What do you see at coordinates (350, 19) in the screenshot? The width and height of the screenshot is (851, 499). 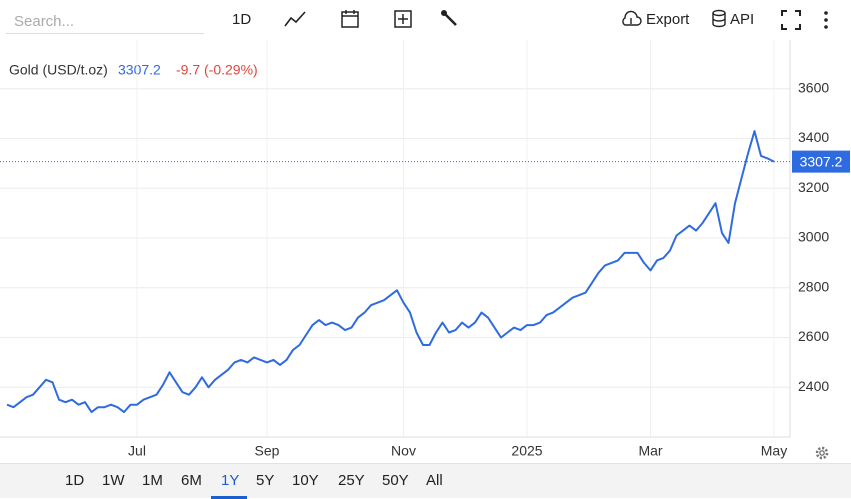 I see `calendar-icon` at bounding box center [350, 19].